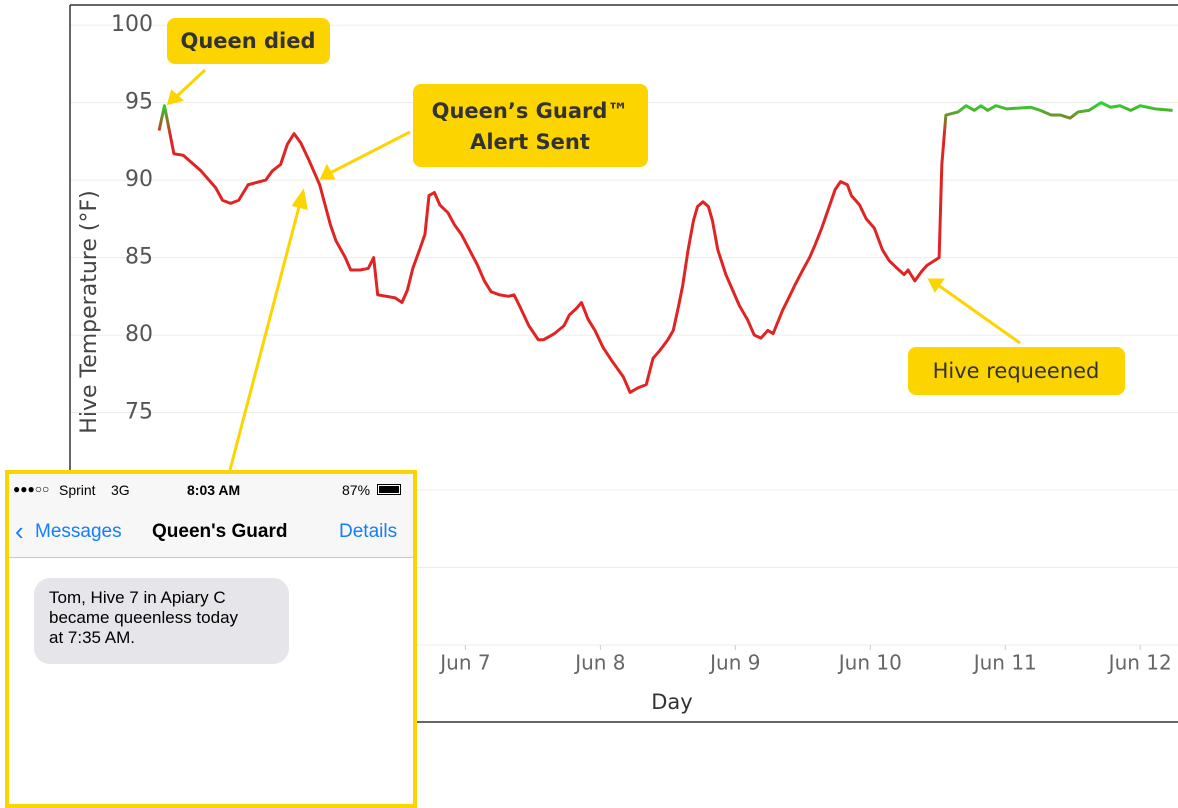  I want to click on y-tick-label: 75, so click(139, 412).